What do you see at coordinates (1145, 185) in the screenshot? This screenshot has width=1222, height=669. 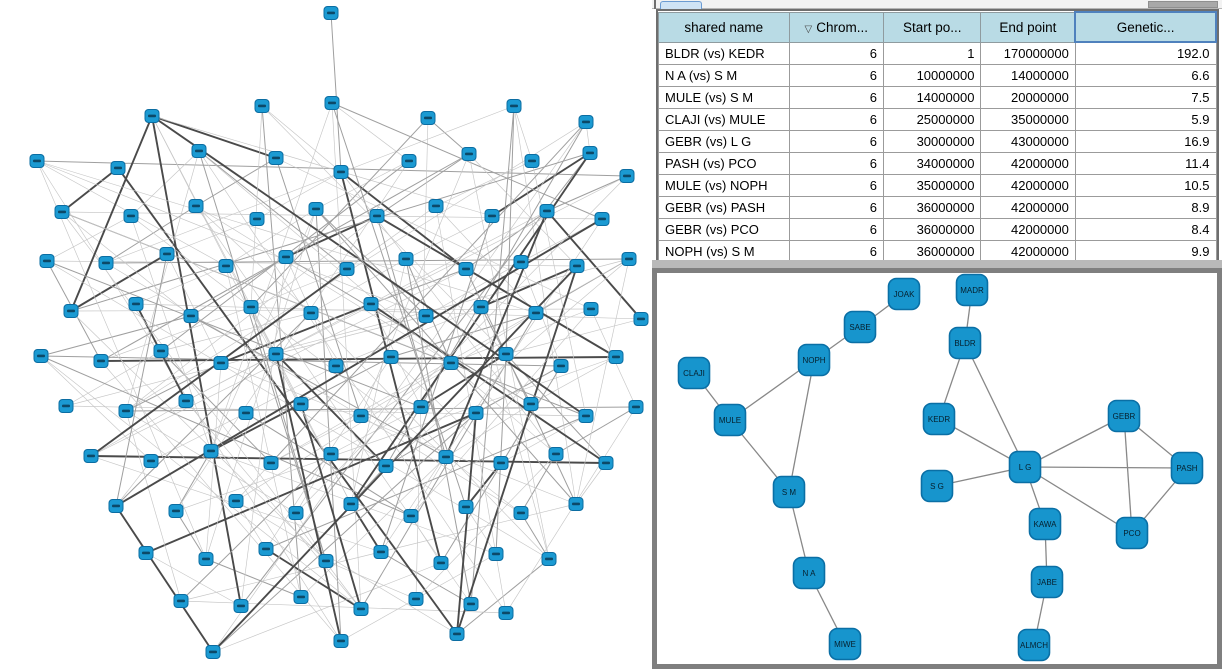 I see `table-cell: 10.5` at bounding box center [1145, 185].